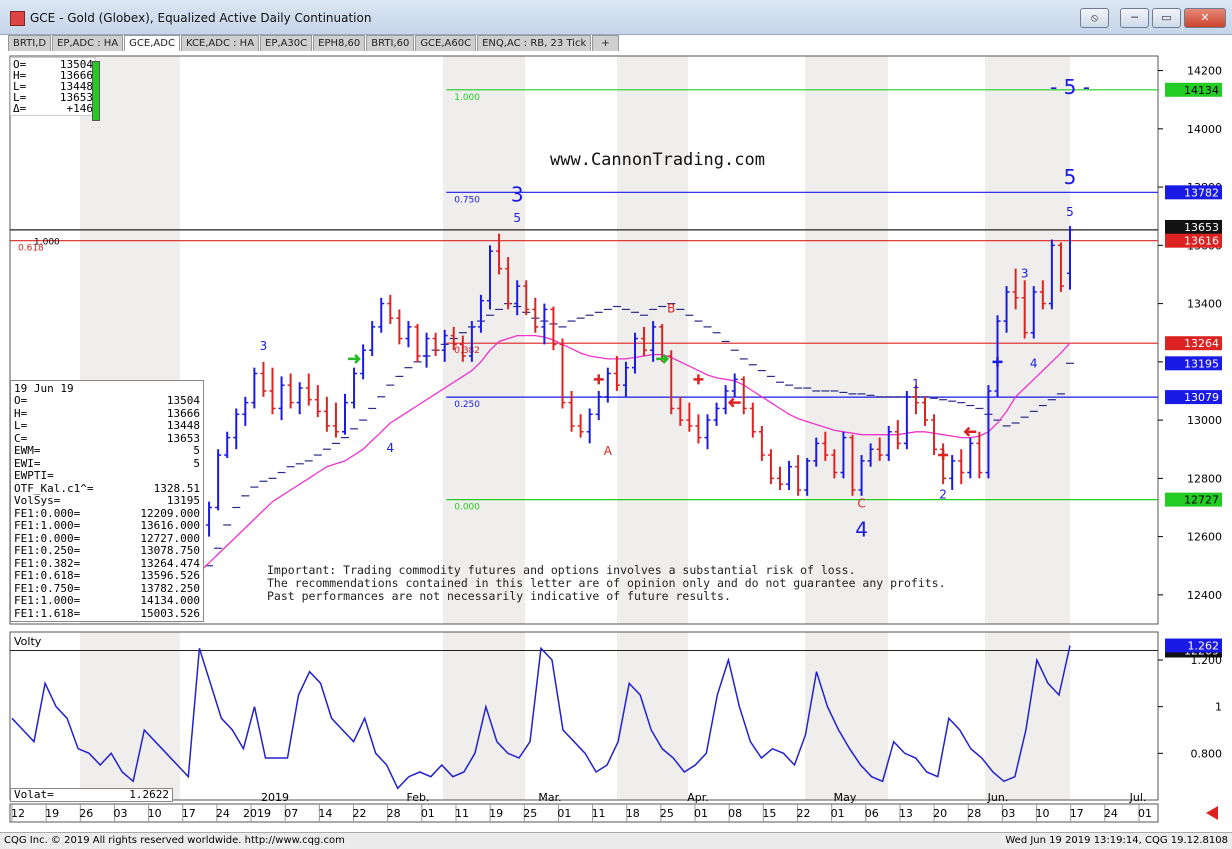 This screenshot has width=1232, height=849. I want to click on y-tick-label: 13400, so click(1204, 304).